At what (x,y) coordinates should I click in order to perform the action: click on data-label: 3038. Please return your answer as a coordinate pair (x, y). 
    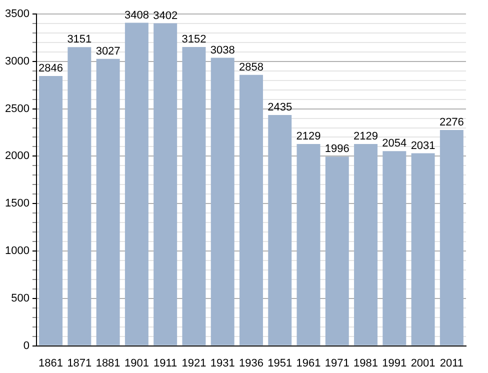
    Looking at the image, I should click on (222, 50).